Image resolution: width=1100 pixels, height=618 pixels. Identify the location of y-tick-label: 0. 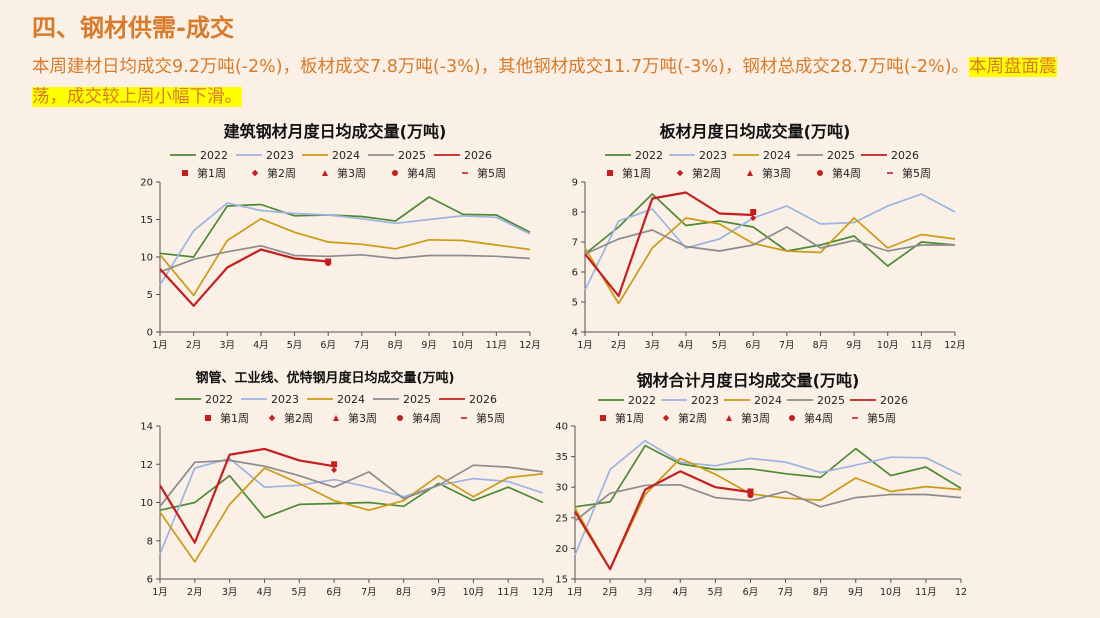
(150, 333).